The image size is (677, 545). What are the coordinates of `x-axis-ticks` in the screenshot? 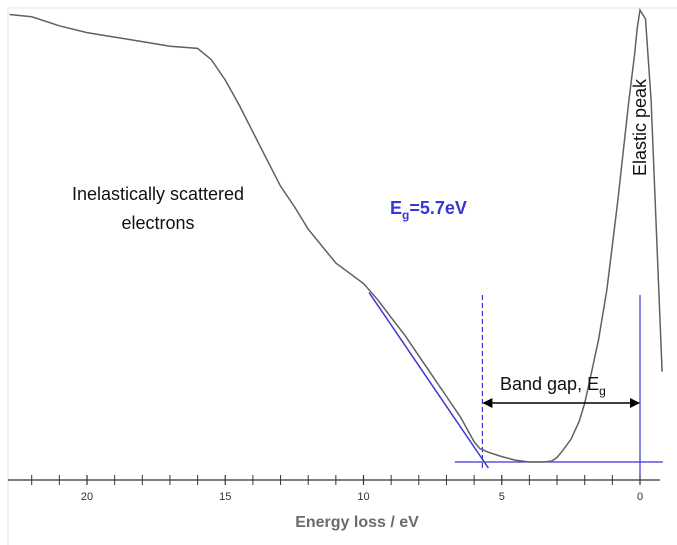 It's located at (336, 480).